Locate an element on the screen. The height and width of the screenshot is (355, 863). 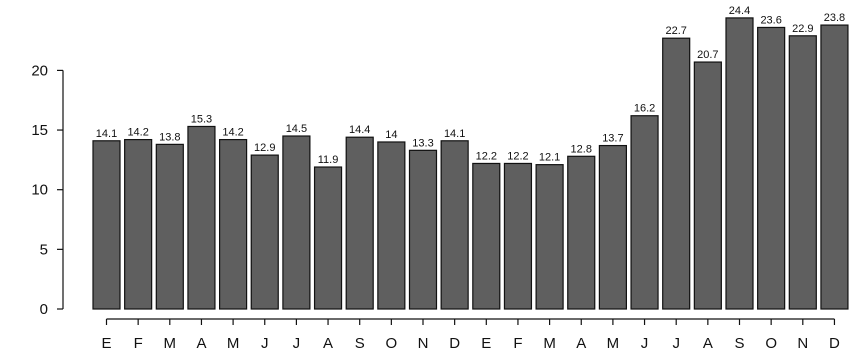
bar-value-label-5: 14.2 is located at coordinates (232, 133).